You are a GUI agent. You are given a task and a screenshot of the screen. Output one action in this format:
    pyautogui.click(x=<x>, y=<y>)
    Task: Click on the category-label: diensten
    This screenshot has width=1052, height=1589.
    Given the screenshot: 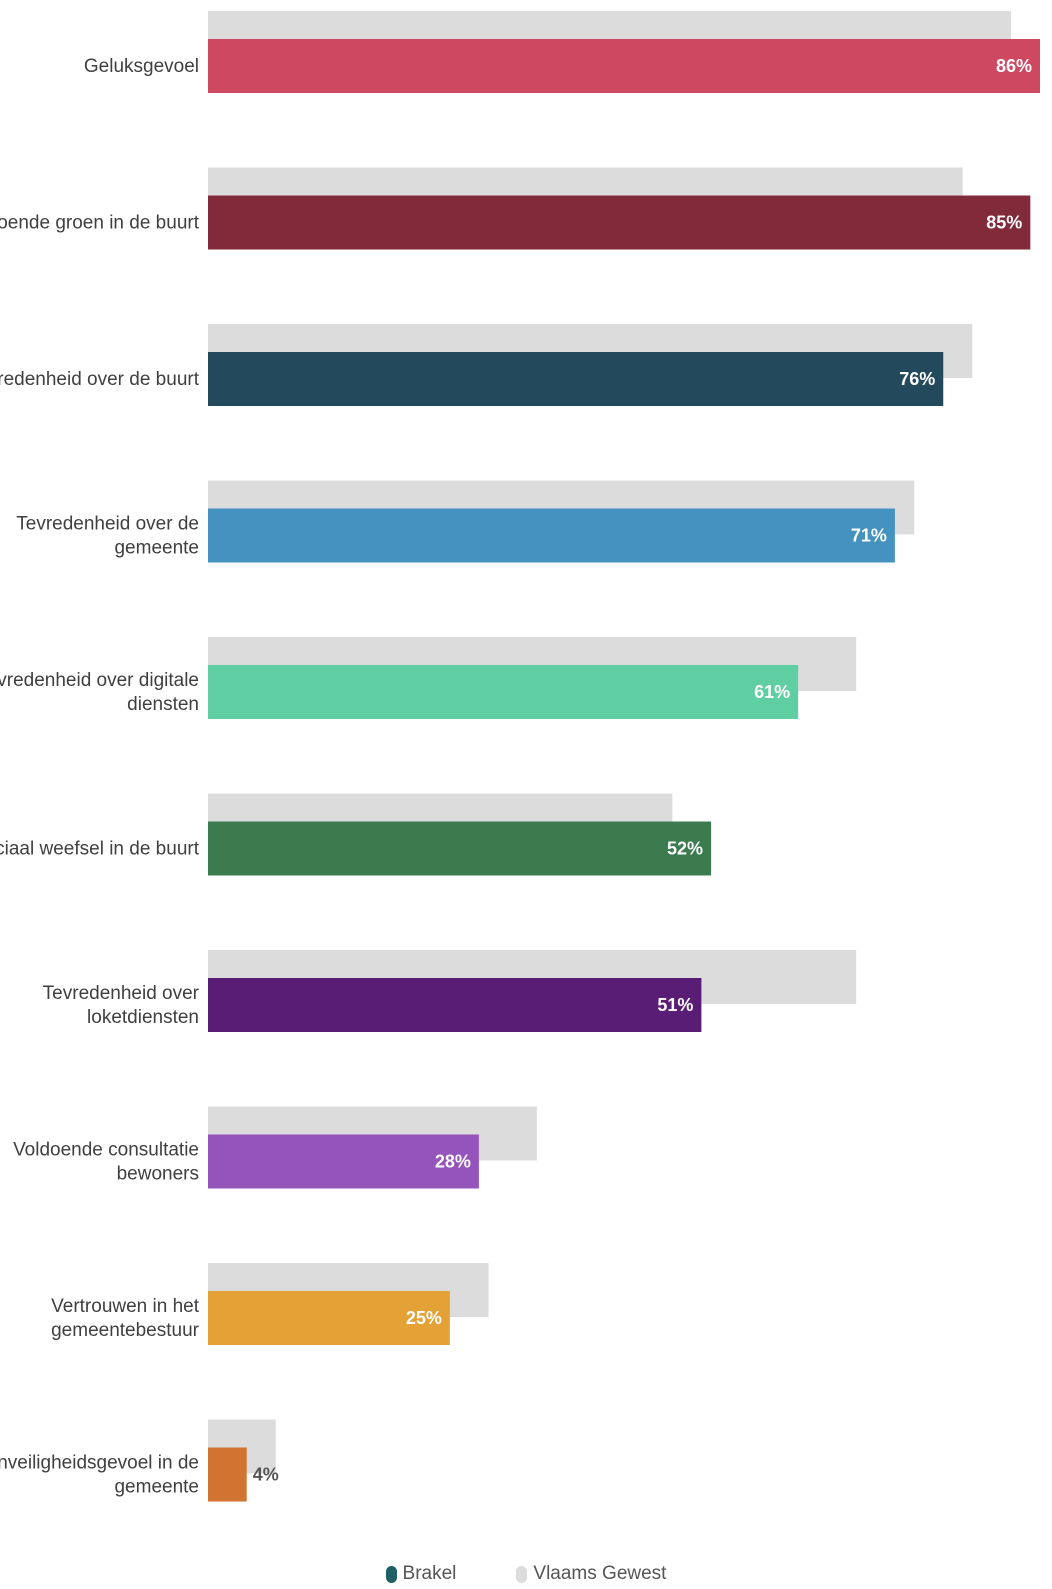 What is the action you would take?
    pyautogui.click(x=163, y=704)
    